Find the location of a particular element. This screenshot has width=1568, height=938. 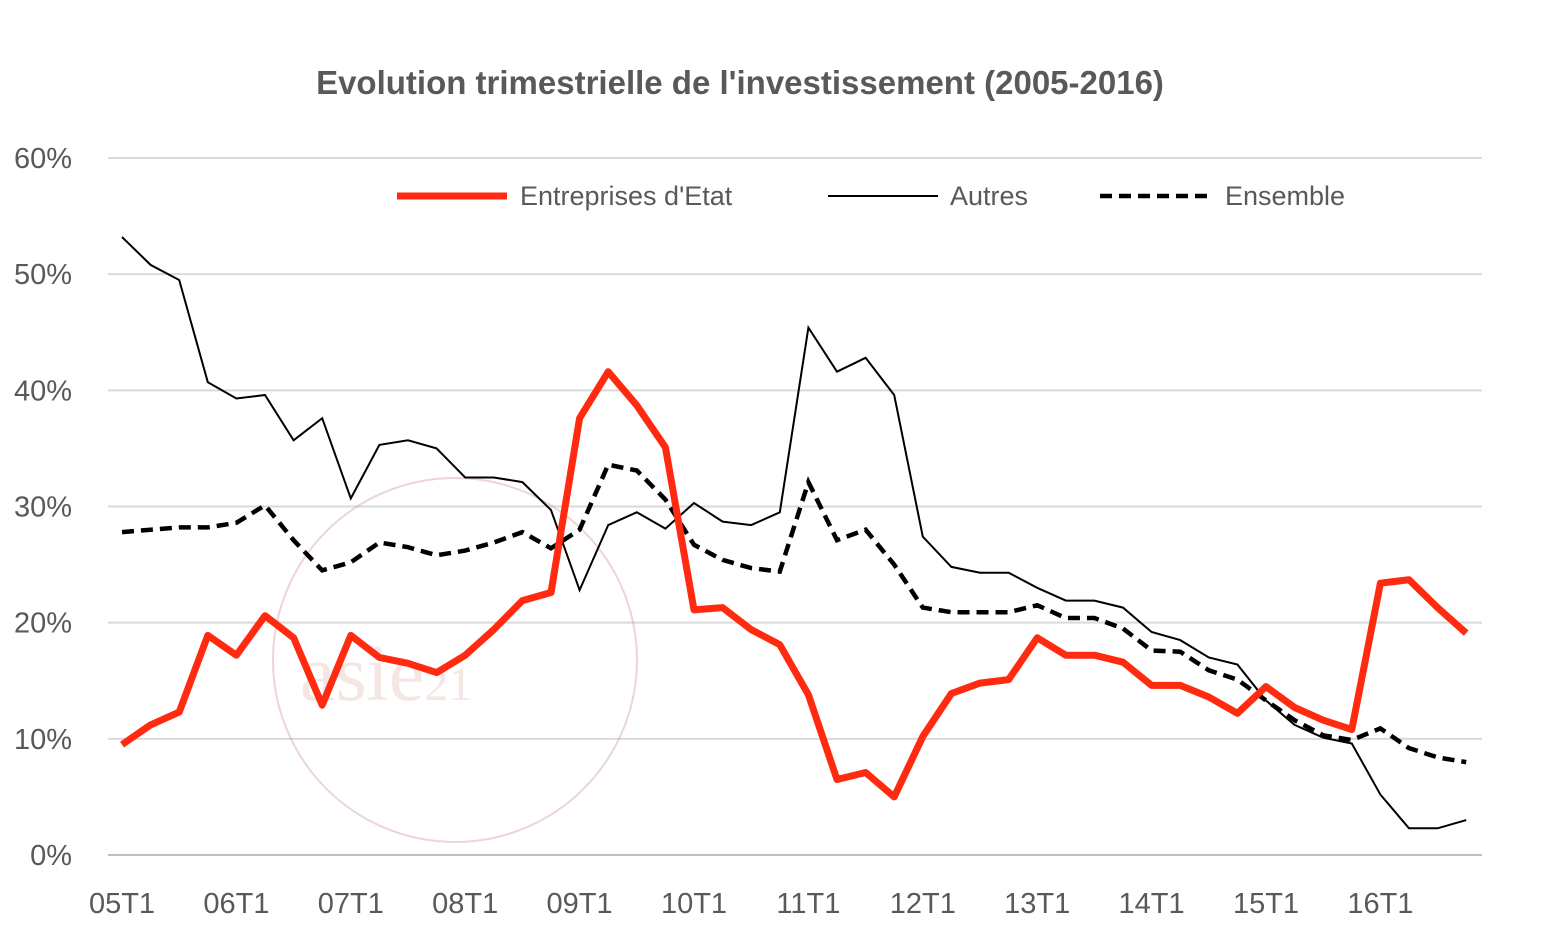

x-tick-label: 06T1 is located at coordinates (236, 904).